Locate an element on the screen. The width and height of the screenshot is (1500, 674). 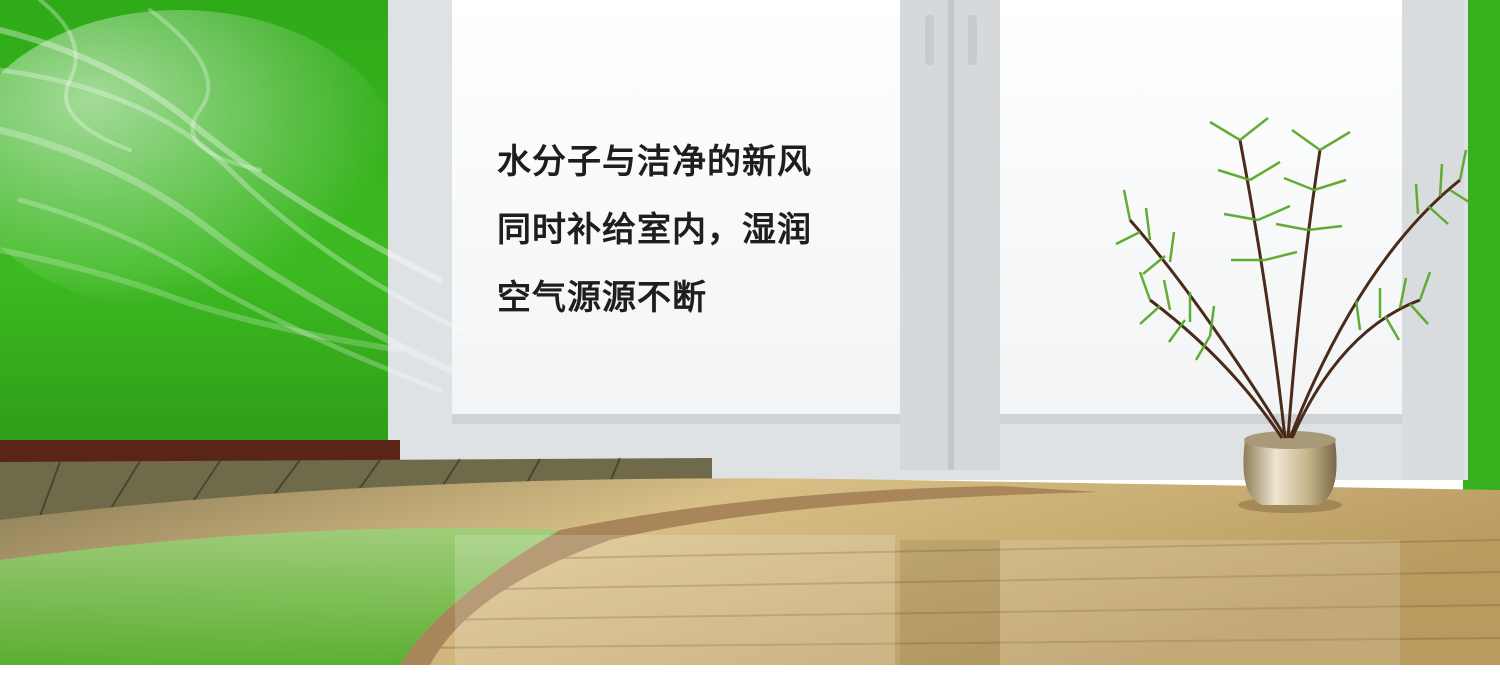
headline-line-2: 同时补给室内，湿润 is located at coordinates (654, 230).